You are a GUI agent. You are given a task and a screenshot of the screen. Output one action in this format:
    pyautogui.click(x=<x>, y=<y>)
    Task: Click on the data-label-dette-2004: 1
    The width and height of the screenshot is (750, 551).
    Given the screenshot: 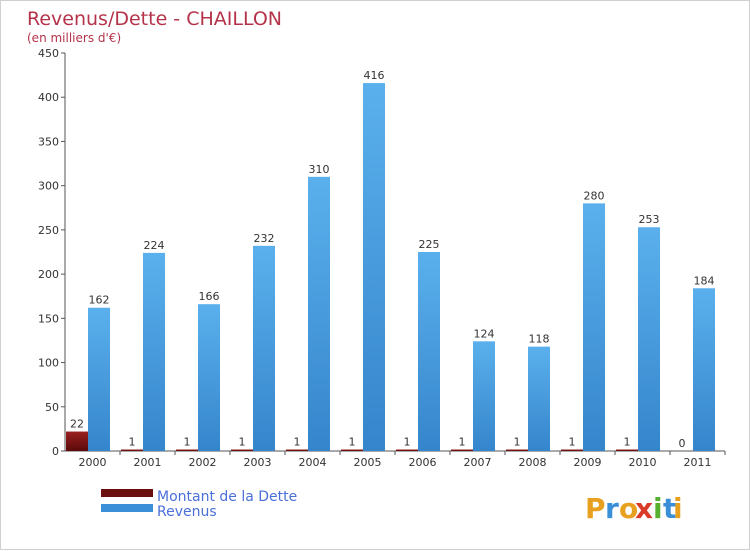 What is the action you would take?
    pyautogui.click(x=297, y=442)
    